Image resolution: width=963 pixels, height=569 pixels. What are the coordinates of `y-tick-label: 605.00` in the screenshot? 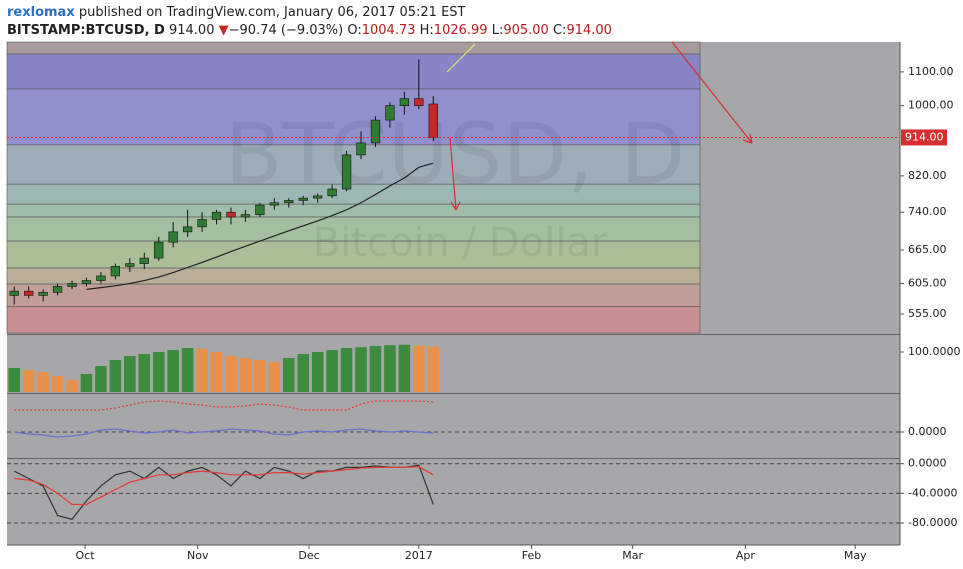 It's located at (927, 282).